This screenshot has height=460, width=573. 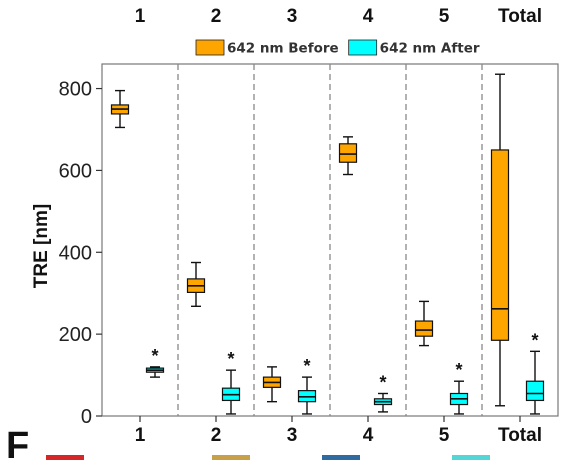 I want to click on bottom-legend-remnant, so click(x=268, y=457).